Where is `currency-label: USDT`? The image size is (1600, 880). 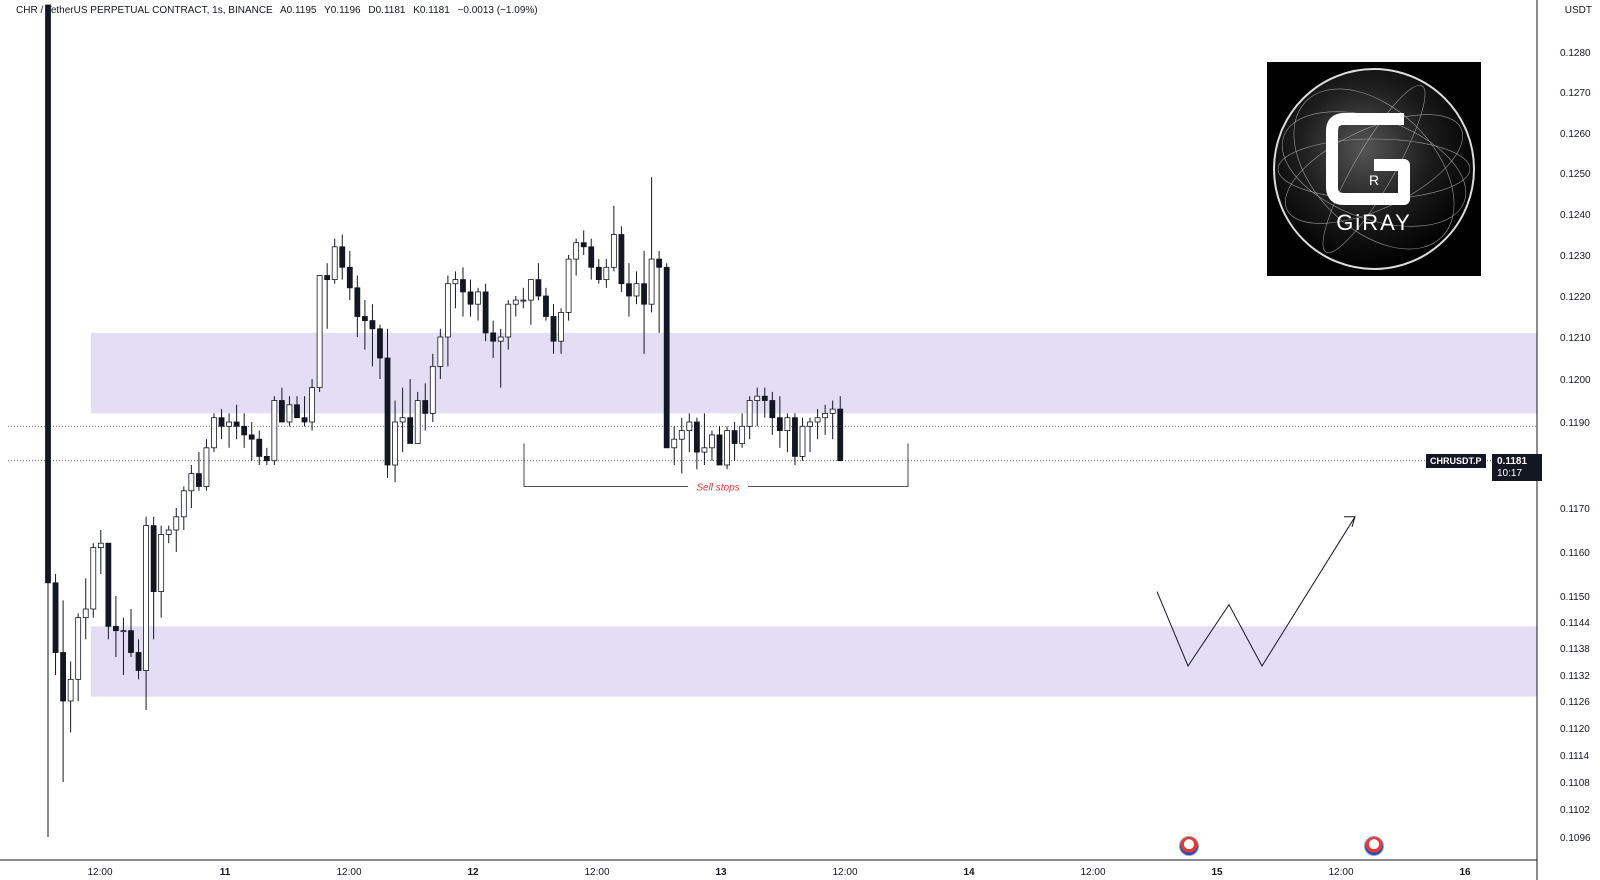
currency-label: USDT is located at coordinates (1578, 10).